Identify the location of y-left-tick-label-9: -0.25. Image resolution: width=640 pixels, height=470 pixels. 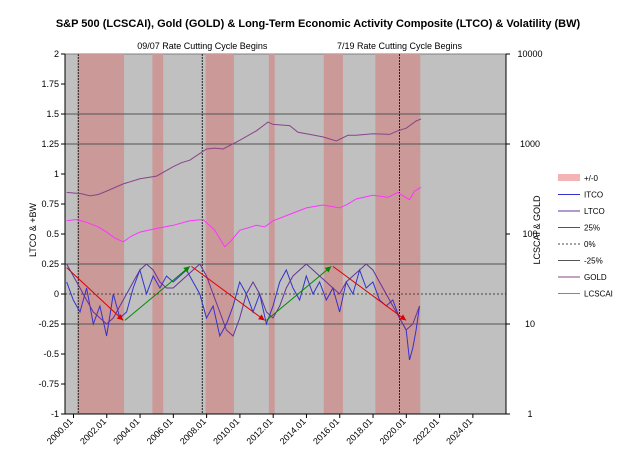
(48, 324).